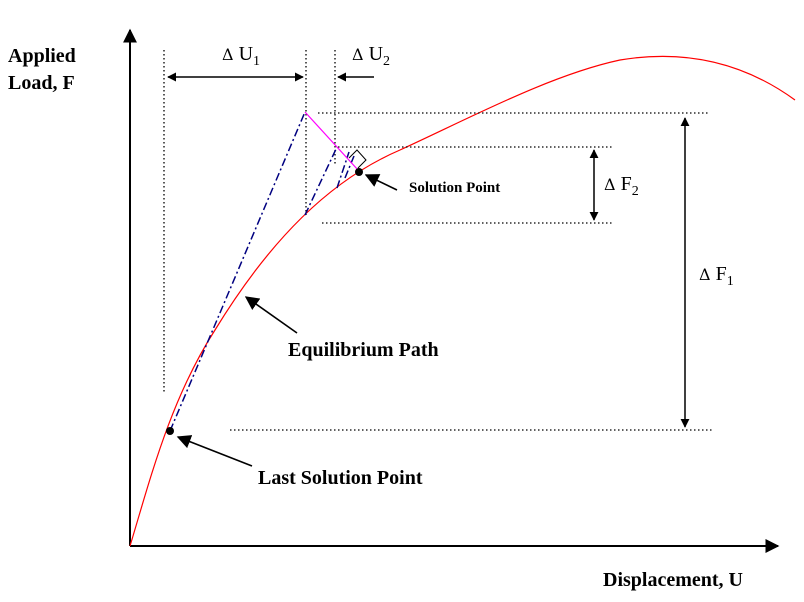 Image resolution: width=804 pixels, height=602 pixels. What do you see at coordinates (716, 276) in the screenshot?
I see `delta-f1-label: Δ F1` at bounding box center [716, 276].